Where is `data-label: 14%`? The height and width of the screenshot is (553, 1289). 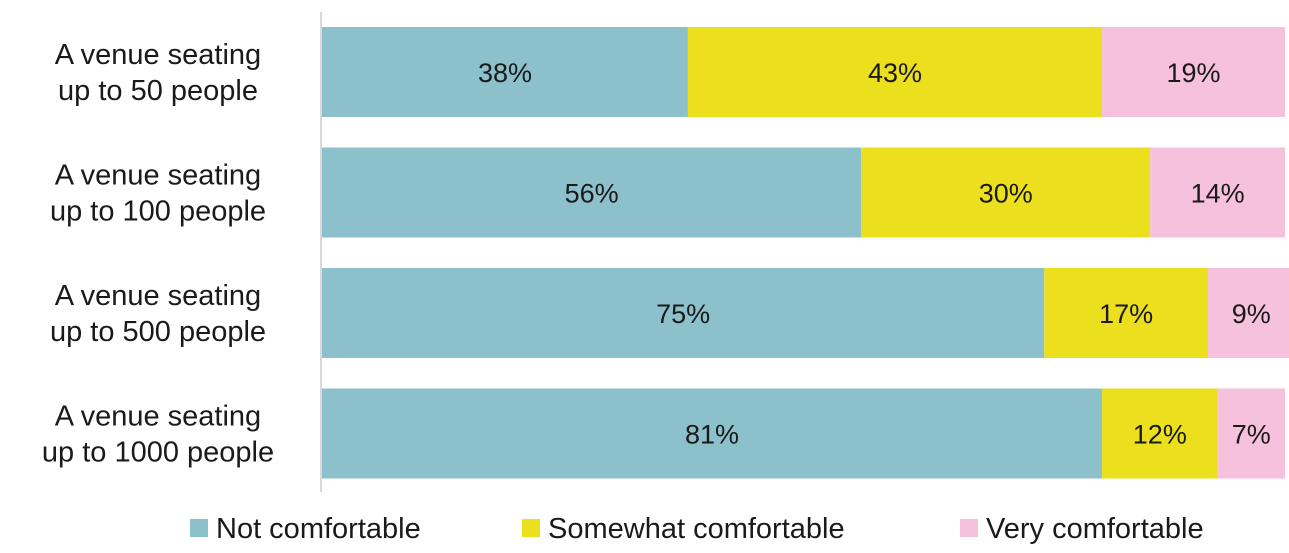
data-label: 14% is located at coordinates (1218, 194).